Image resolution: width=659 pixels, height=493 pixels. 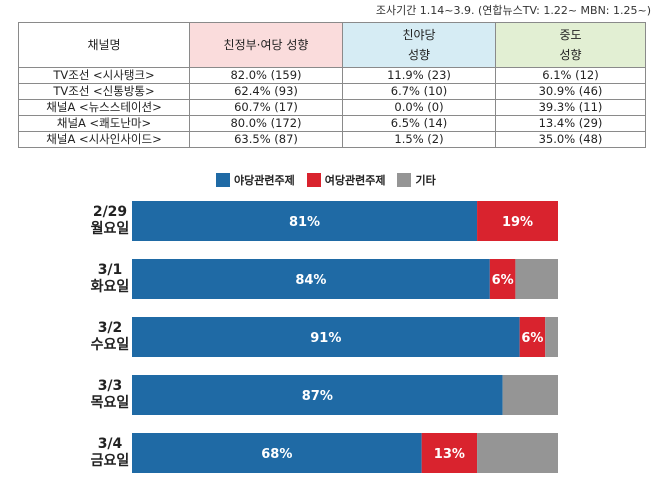 I want to click on cell-pro-gov: 63.5% (87), so click(x=266, y=139).